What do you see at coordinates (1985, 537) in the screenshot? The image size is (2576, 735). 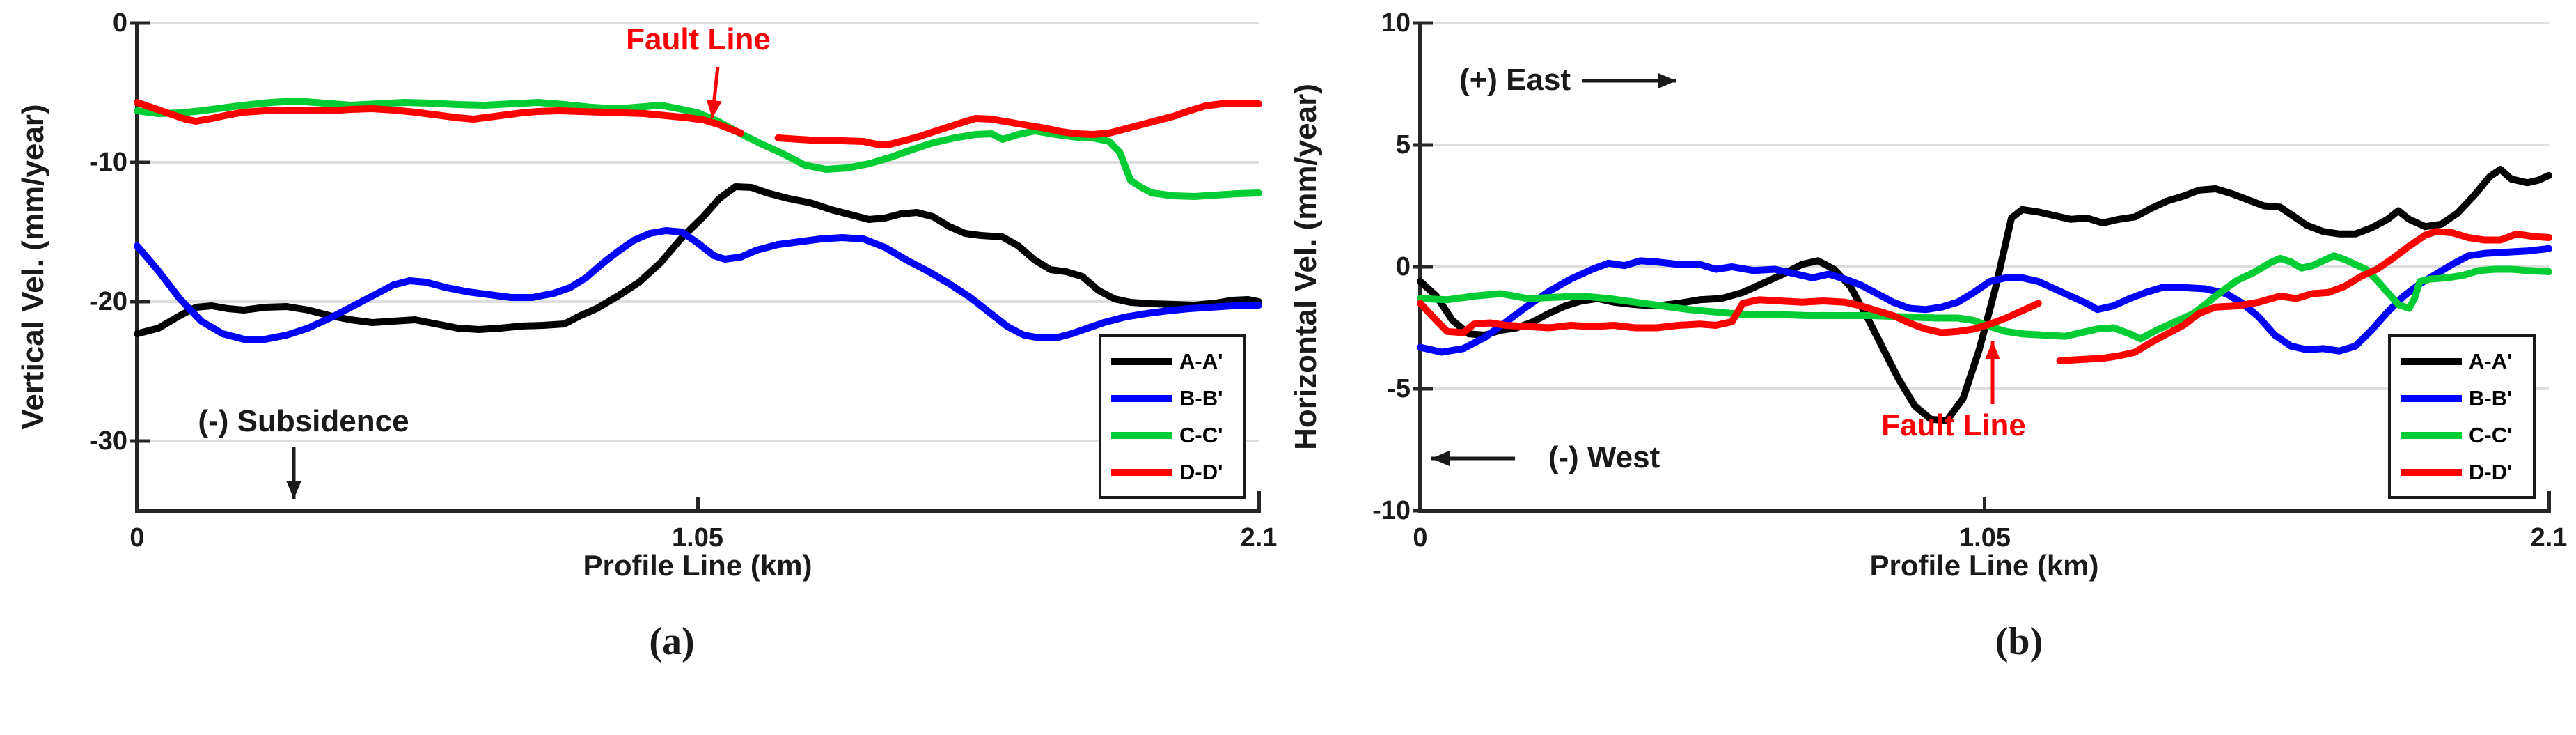 I see `panel-b-xtick-1: 1.05` at bounding box center [1985, 537].